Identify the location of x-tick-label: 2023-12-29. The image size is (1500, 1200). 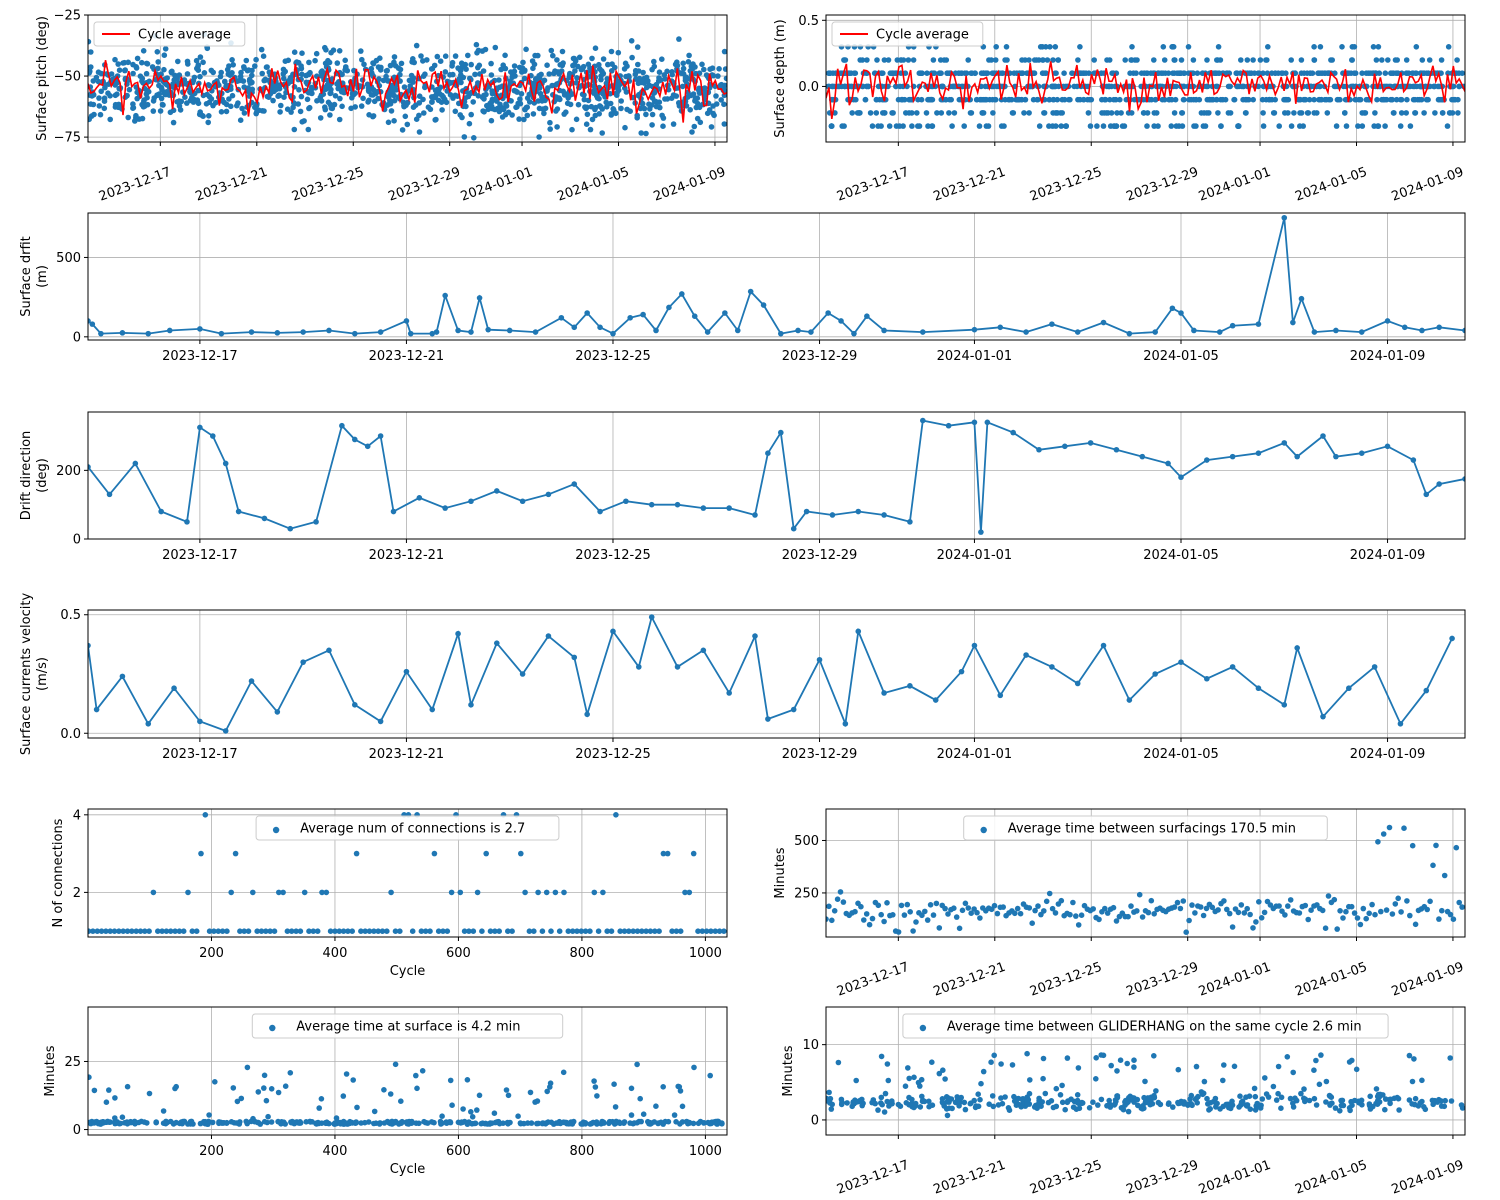
(424, 185).